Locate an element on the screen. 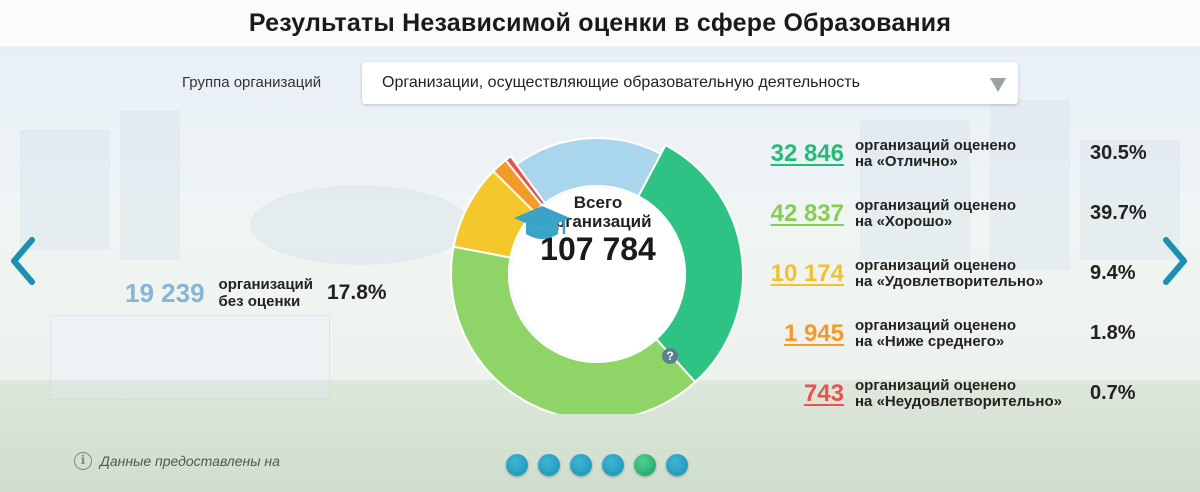 The width and height of the screenshot is (1200, 492). rating-percent: 1.8% is located at coordinates (1113, 333).